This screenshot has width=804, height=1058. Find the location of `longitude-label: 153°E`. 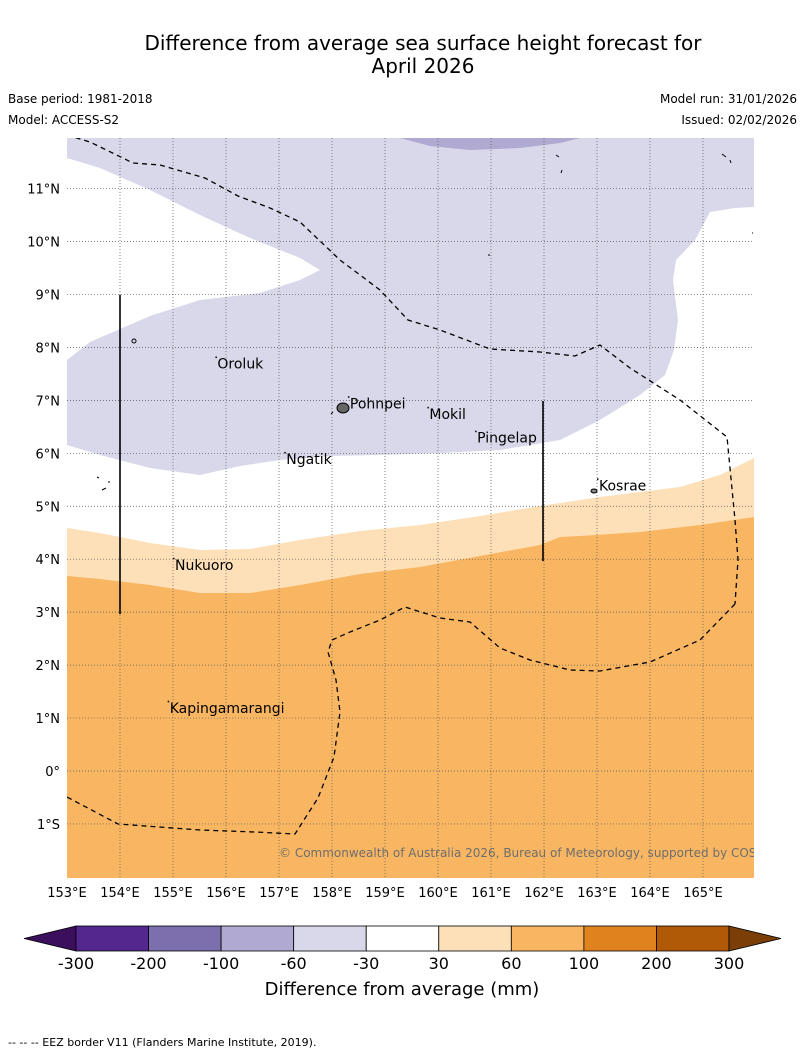

longitude-label: 153°E is located at coordinates (67, 893).